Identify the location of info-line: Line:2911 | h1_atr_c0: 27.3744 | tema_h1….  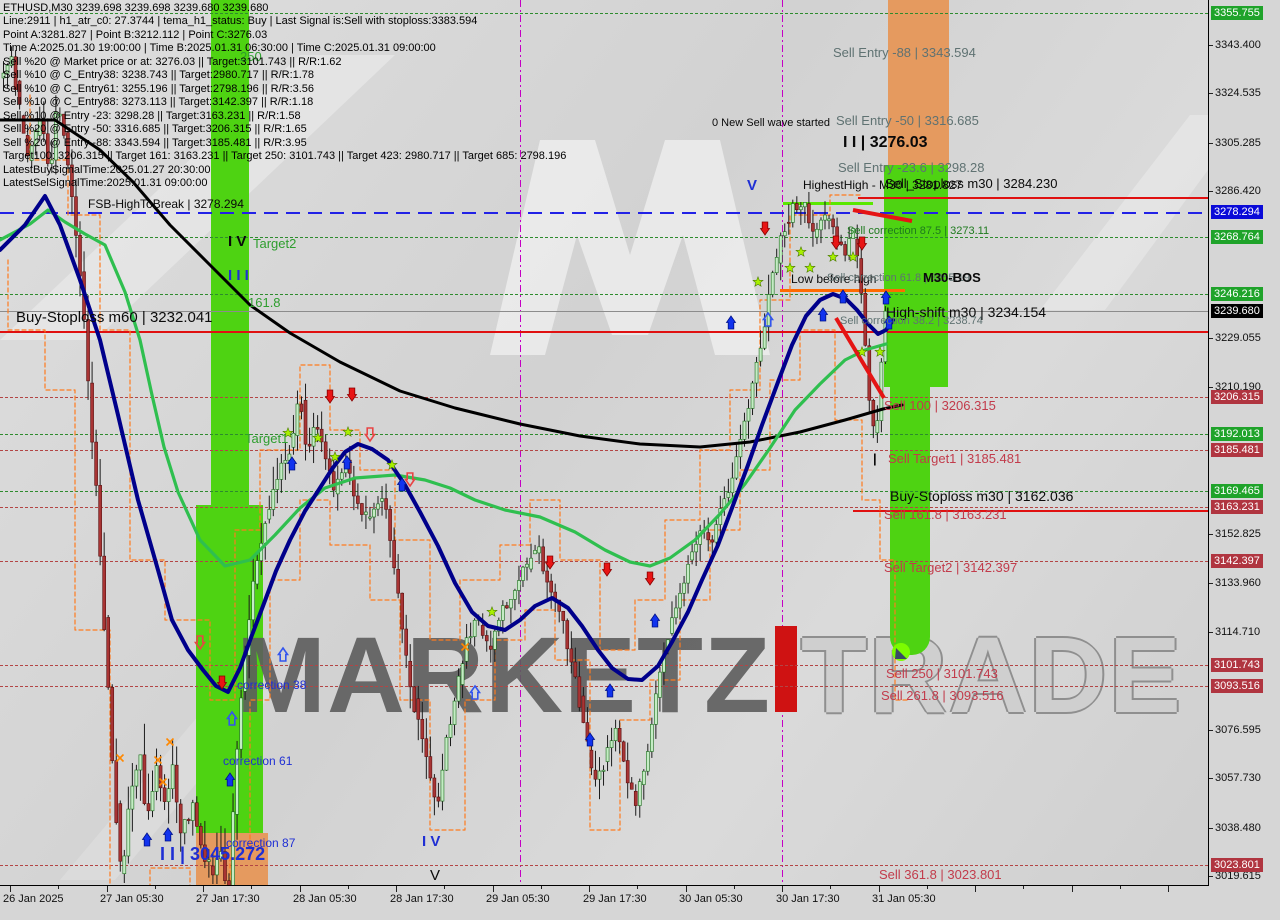
(240, 21).